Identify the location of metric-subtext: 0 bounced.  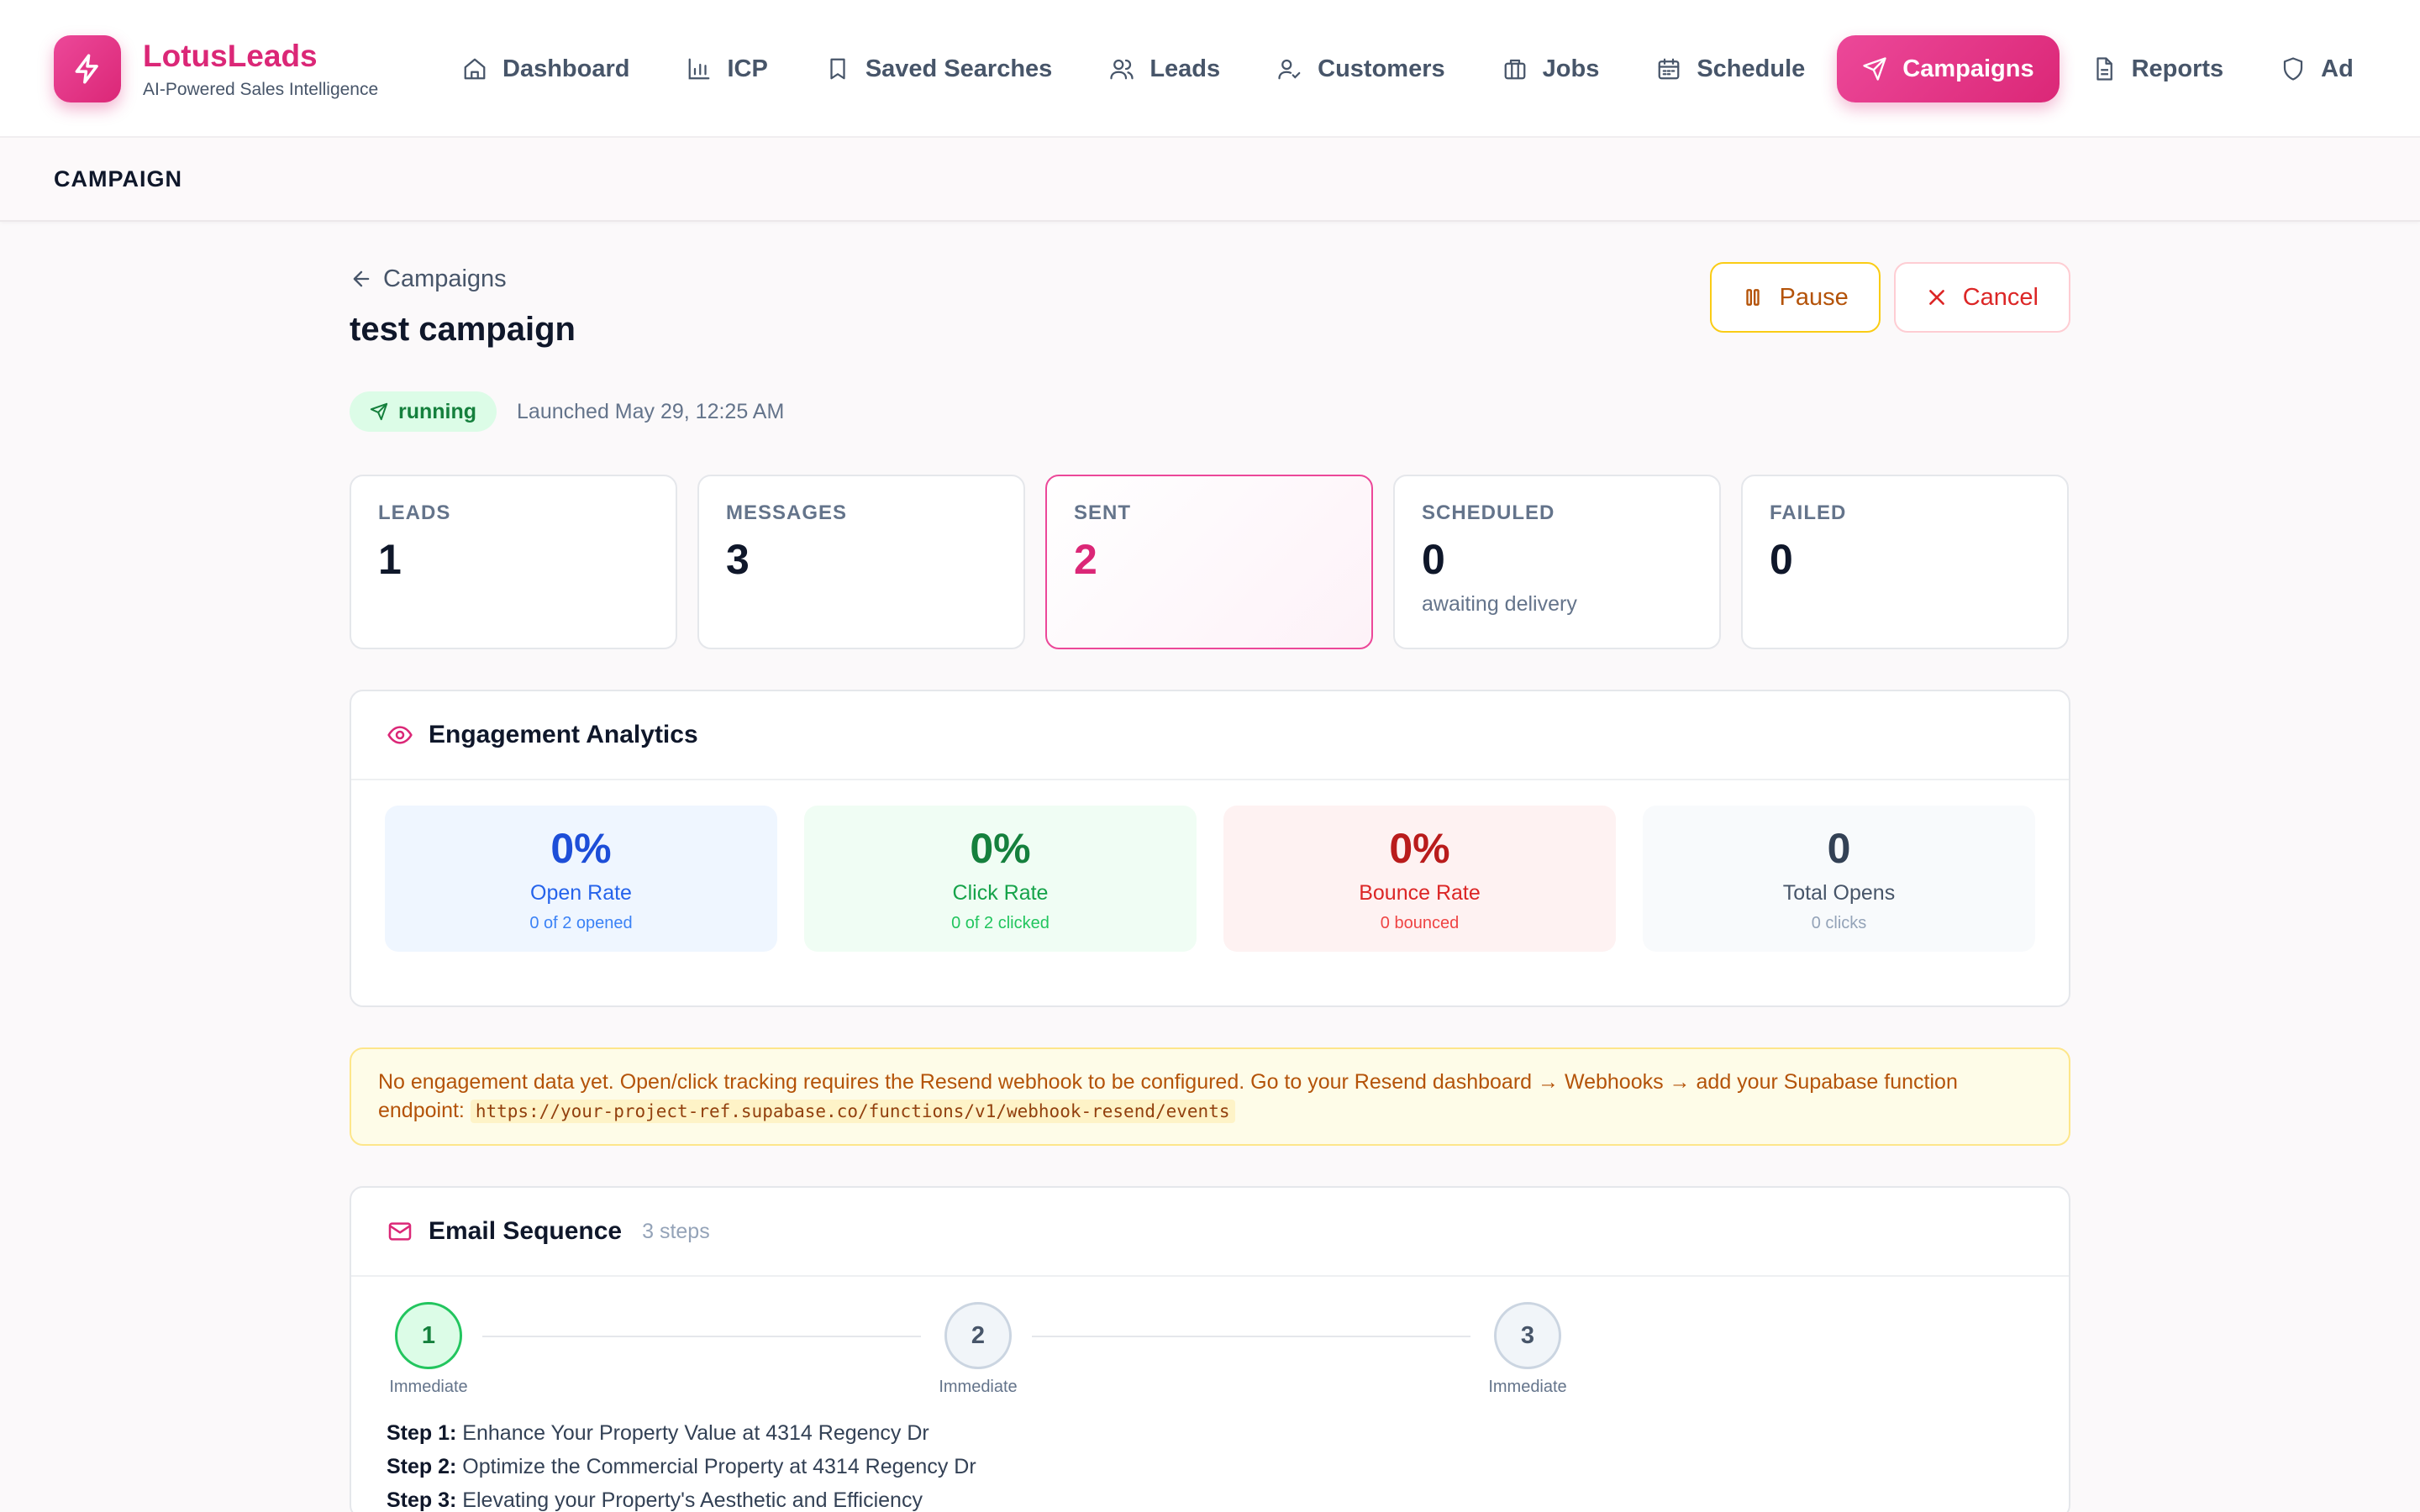
(1420, 923).